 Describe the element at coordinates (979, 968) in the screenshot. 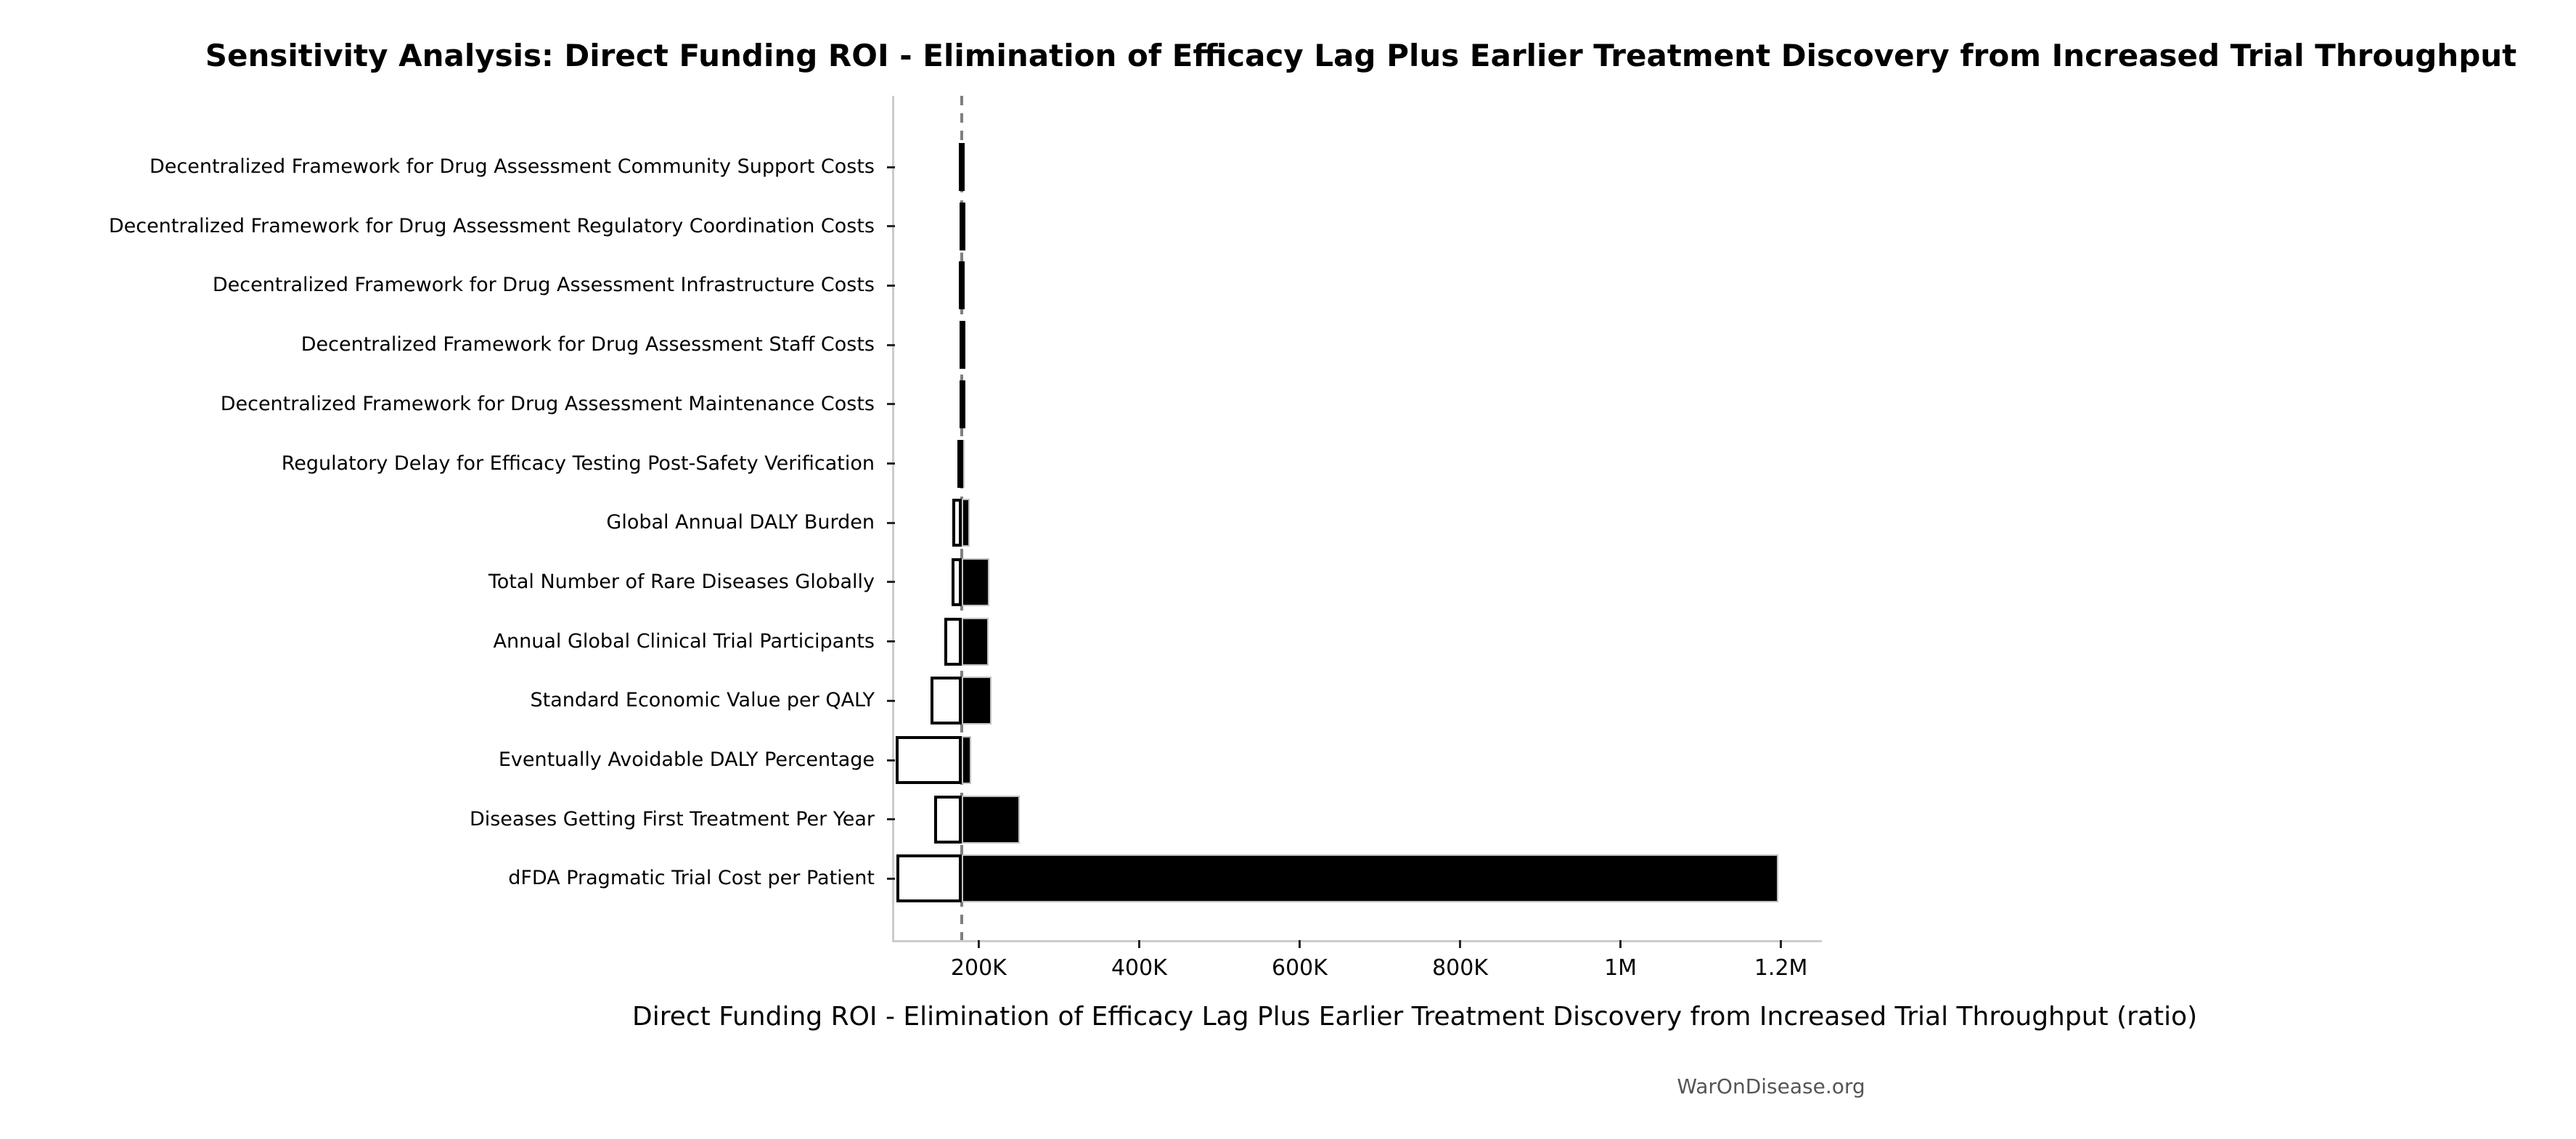

I see `x-tick-label: 200K` at that location.